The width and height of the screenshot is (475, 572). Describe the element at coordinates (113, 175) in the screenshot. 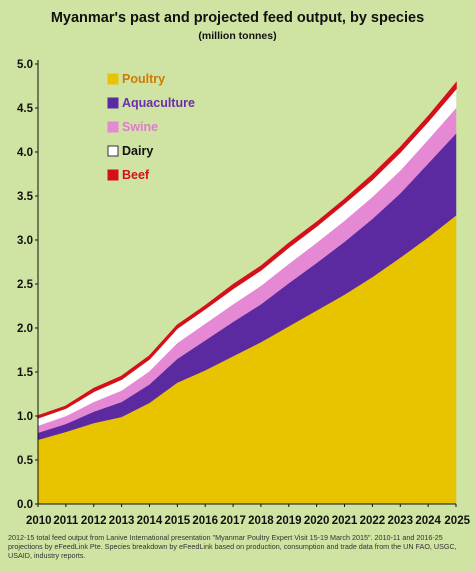

I see `legend-swatch-beef` at that location.